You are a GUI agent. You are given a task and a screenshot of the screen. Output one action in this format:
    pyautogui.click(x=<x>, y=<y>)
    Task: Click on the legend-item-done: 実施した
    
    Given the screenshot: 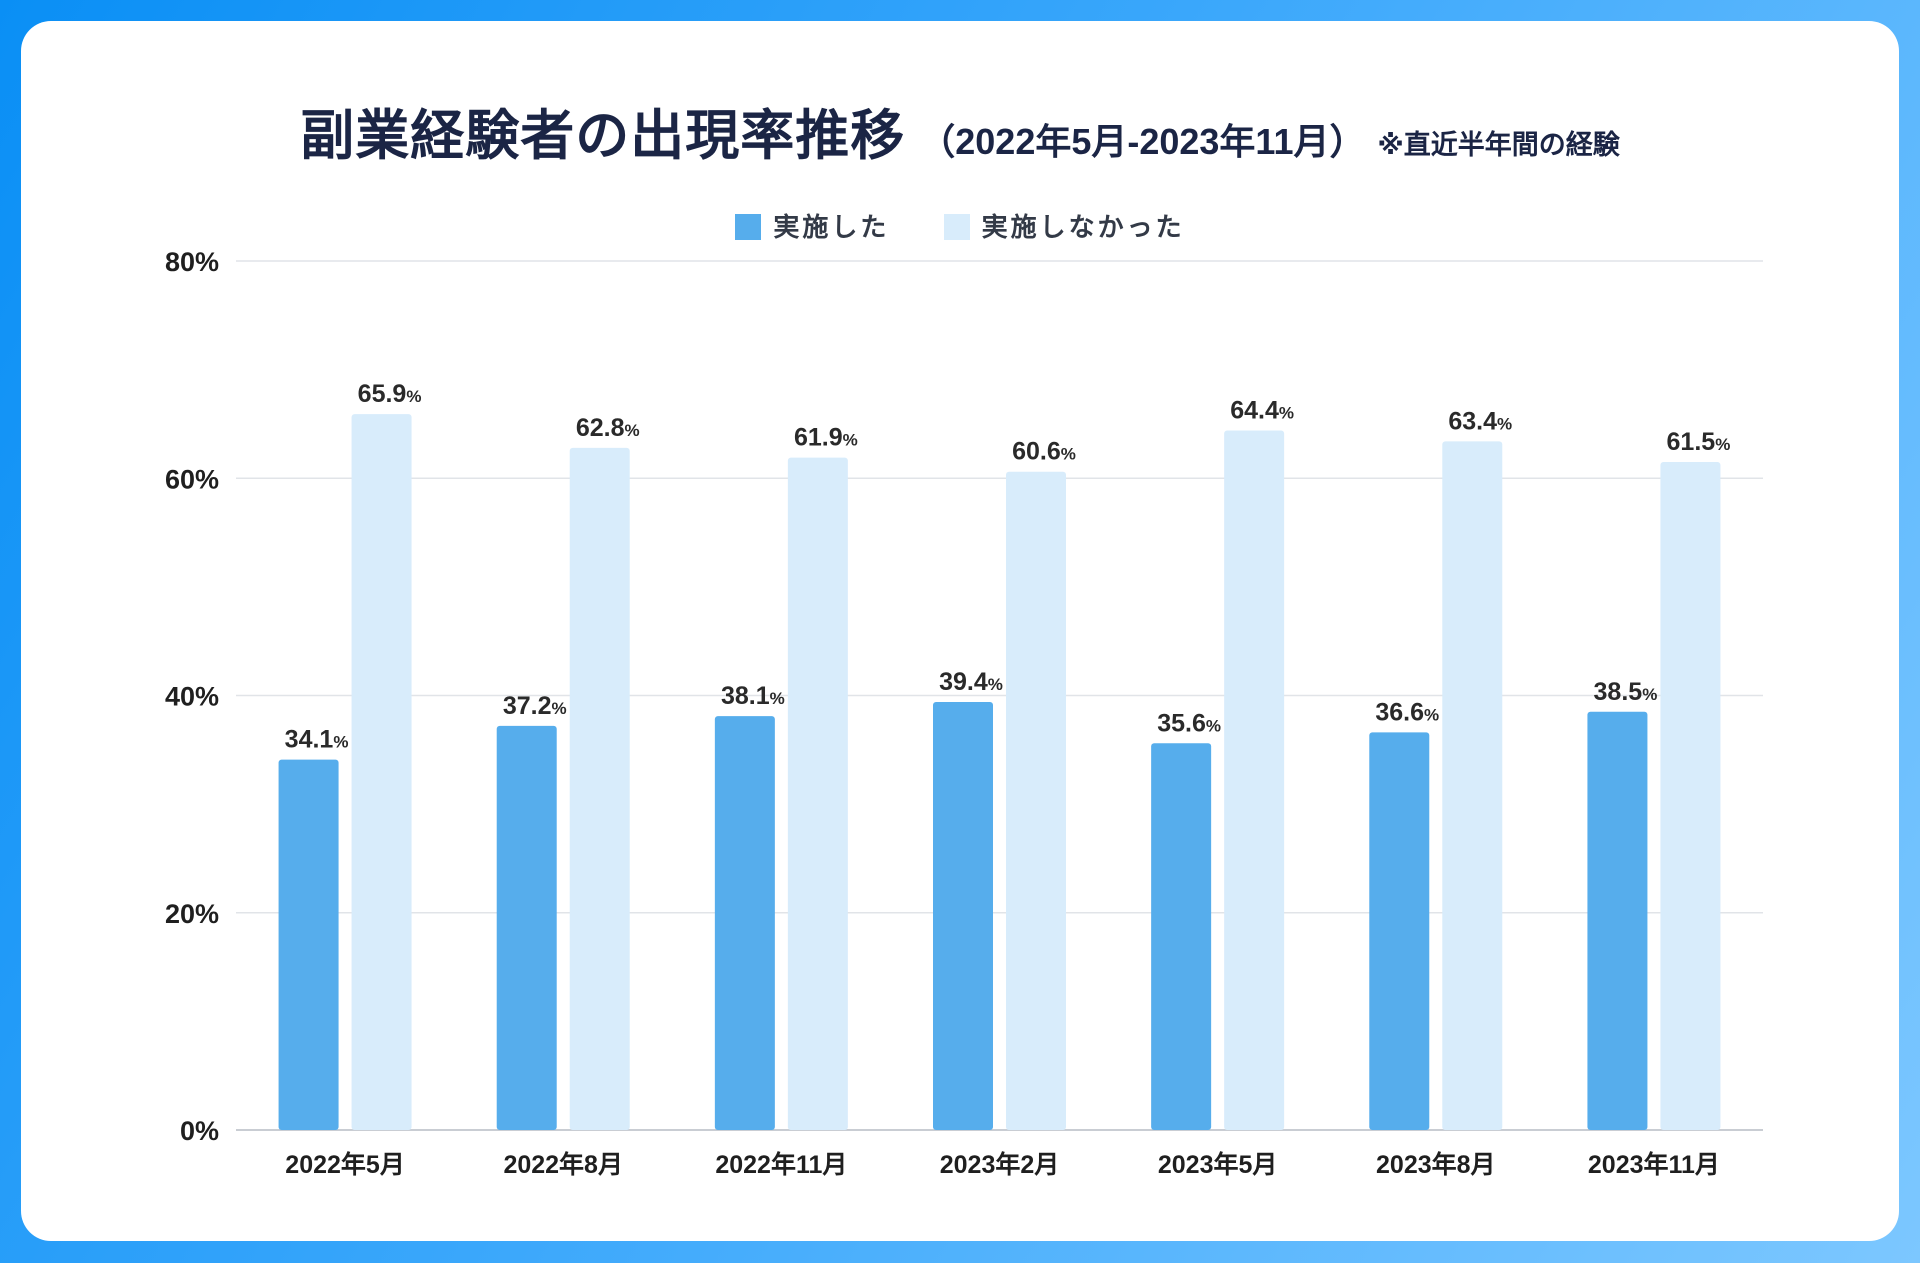 What is the action you would take?
    pyautogui.click(x=812, y=225)
    